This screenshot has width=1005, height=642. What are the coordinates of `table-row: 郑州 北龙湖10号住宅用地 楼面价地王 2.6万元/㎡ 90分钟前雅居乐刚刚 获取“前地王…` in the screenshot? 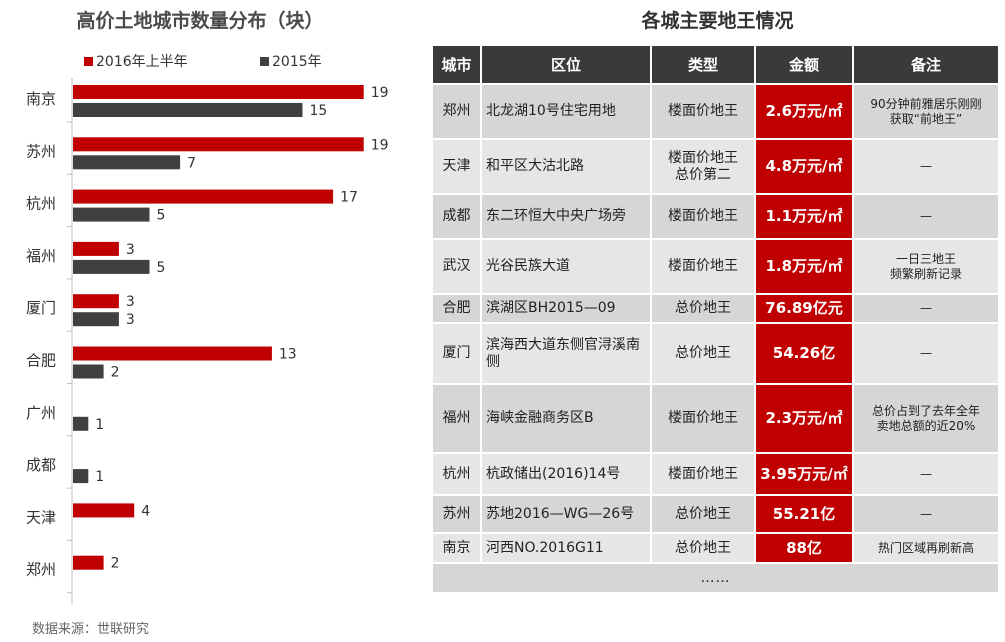 It's located at (715, 111).